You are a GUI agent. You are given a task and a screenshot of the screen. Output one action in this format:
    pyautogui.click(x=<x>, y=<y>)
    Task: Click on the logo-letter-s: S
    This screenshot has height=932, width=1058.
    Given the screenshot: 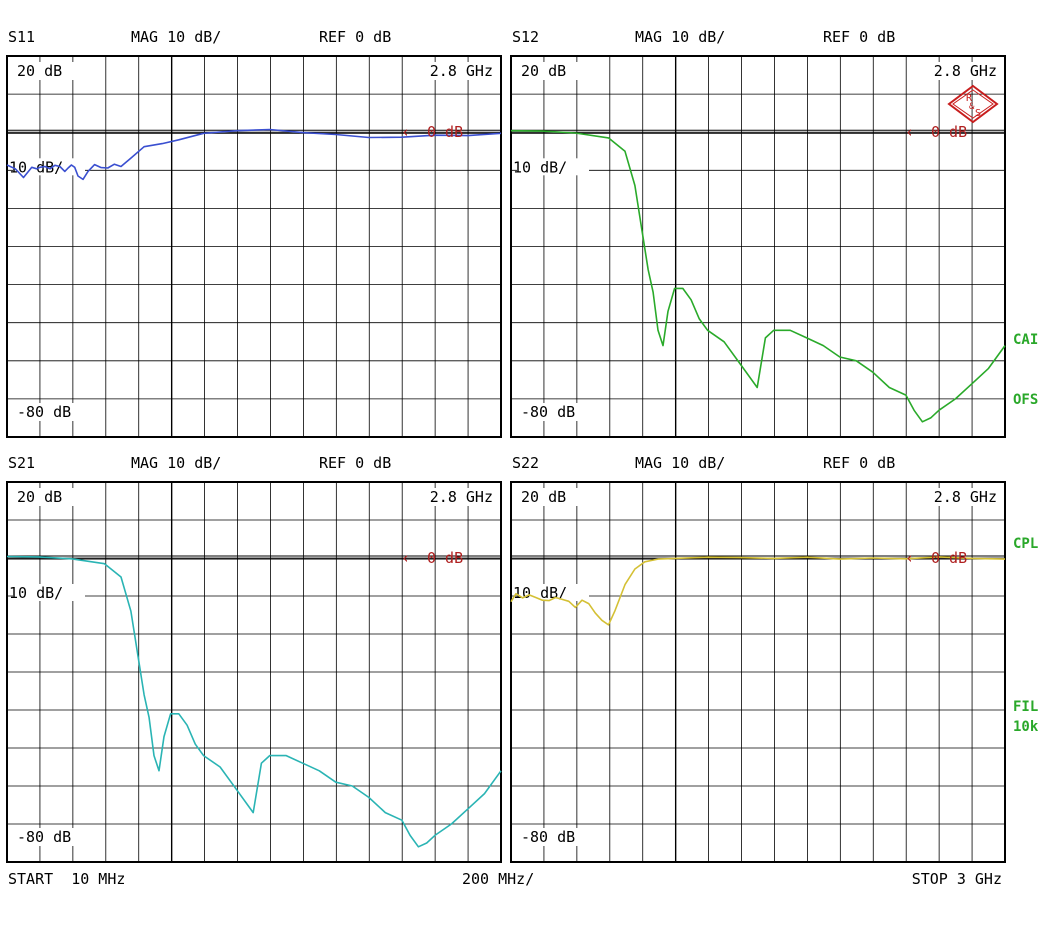 What is the action you would take?
    pyautogui.click(x=978, y=113)
    